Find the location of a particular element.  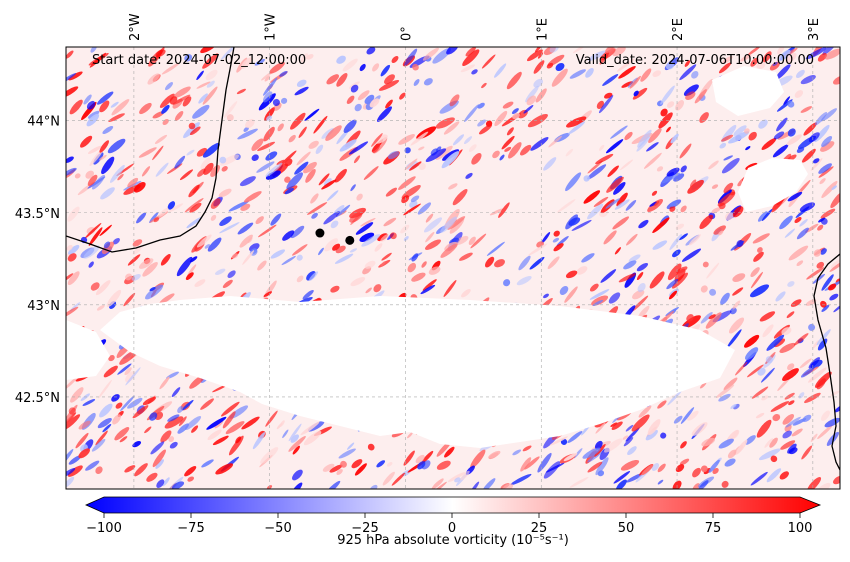

longitude-tick-labels: 2°W 1°W 0° 1°E 2°E 3°E is located at coordinates (475, 27).